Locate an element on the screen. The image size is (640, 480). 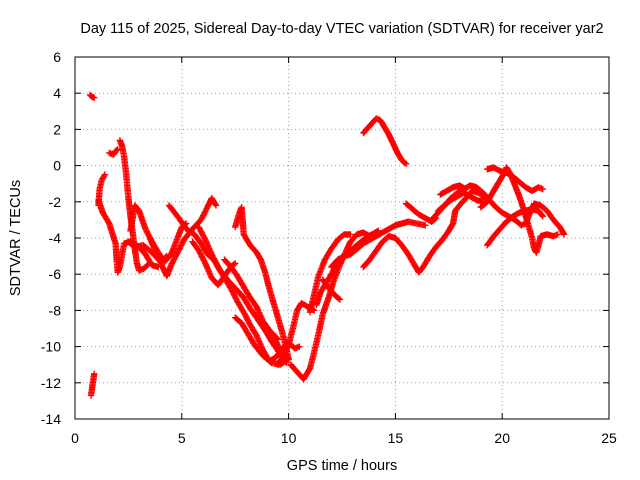
y-tick-label: 0 is located at coordinates (57, 166).